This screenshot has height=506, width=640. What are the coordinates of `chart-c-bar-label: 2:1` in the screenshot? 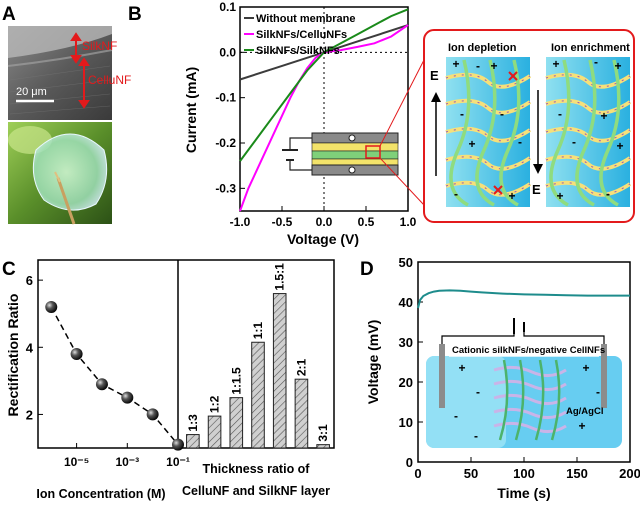 It's located at (301, 368).